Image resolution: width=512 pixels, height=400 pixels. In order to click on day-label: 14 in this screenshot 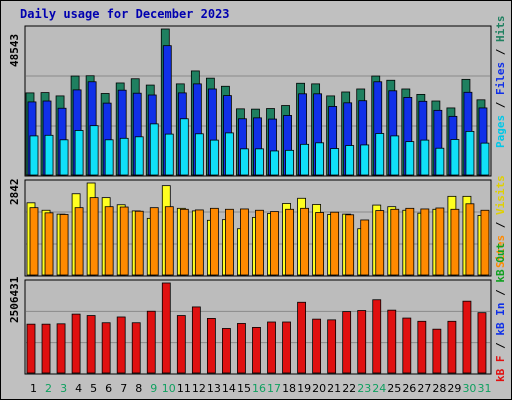, I will do `click(229, 388)`.